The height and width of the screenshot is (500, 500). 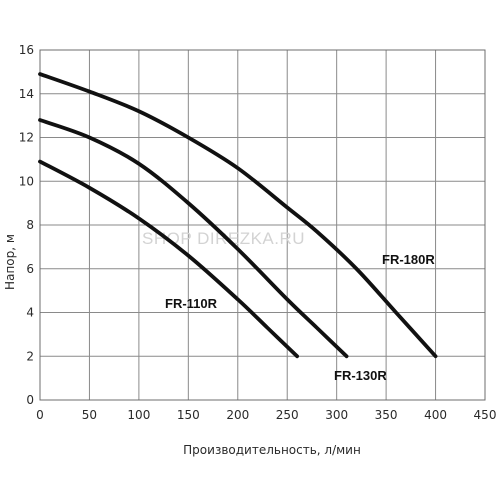 What do you see at coordinates (10, 262) in the screenshot?
I see `y-axis-title: Напор, м` at bounding box center [10, 262].